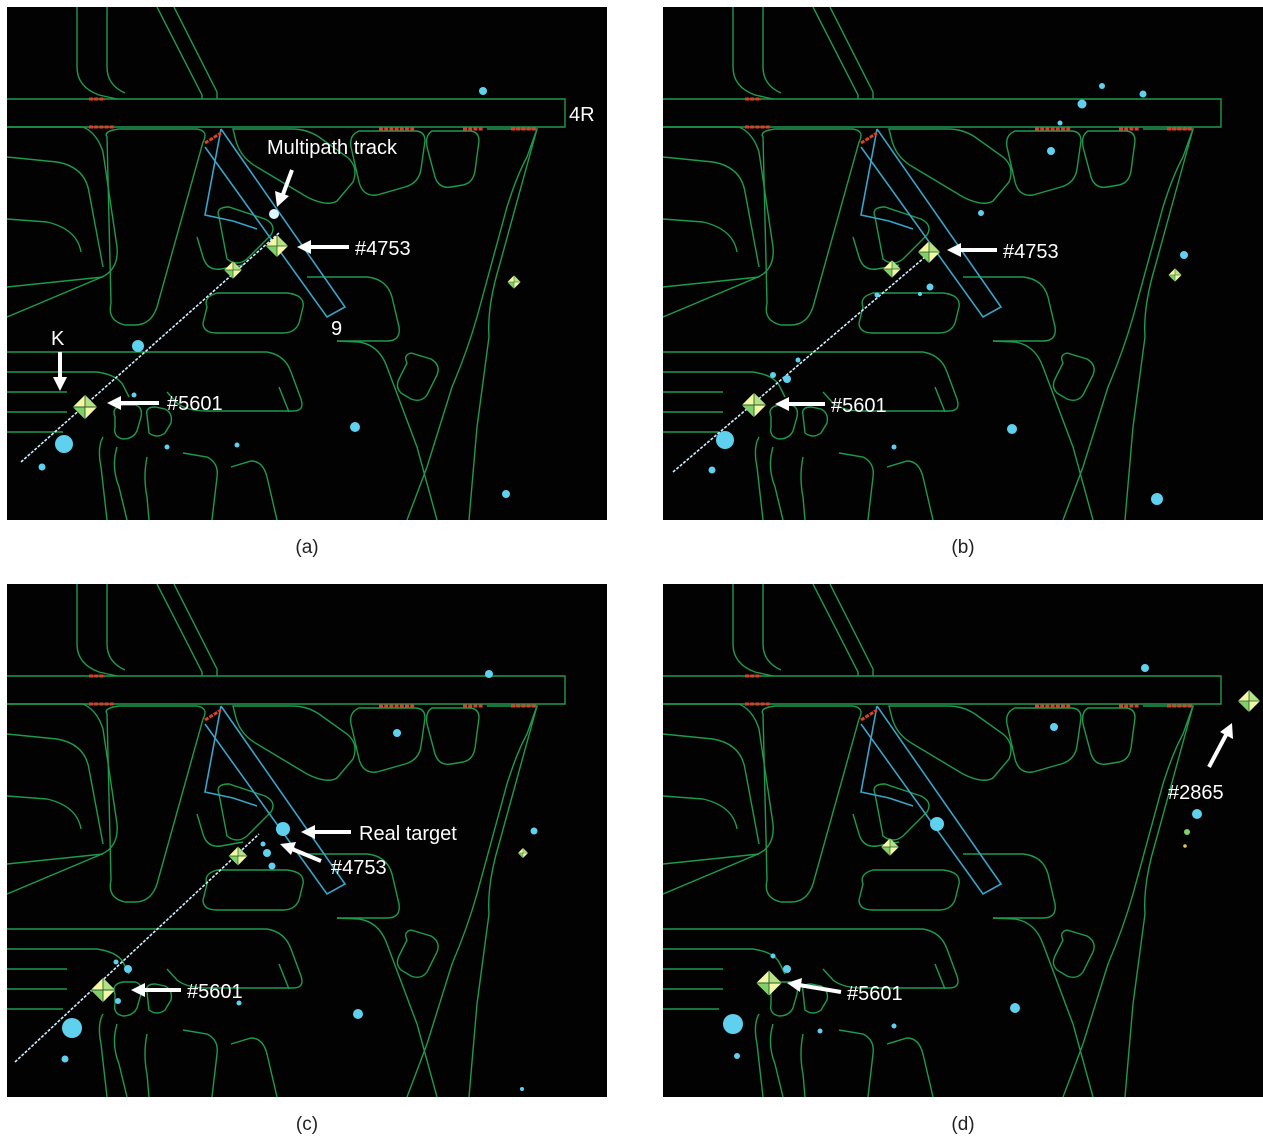  Describe the element at coordinates (283, 829) in the screenshot. I see `real-target-return` at that location.